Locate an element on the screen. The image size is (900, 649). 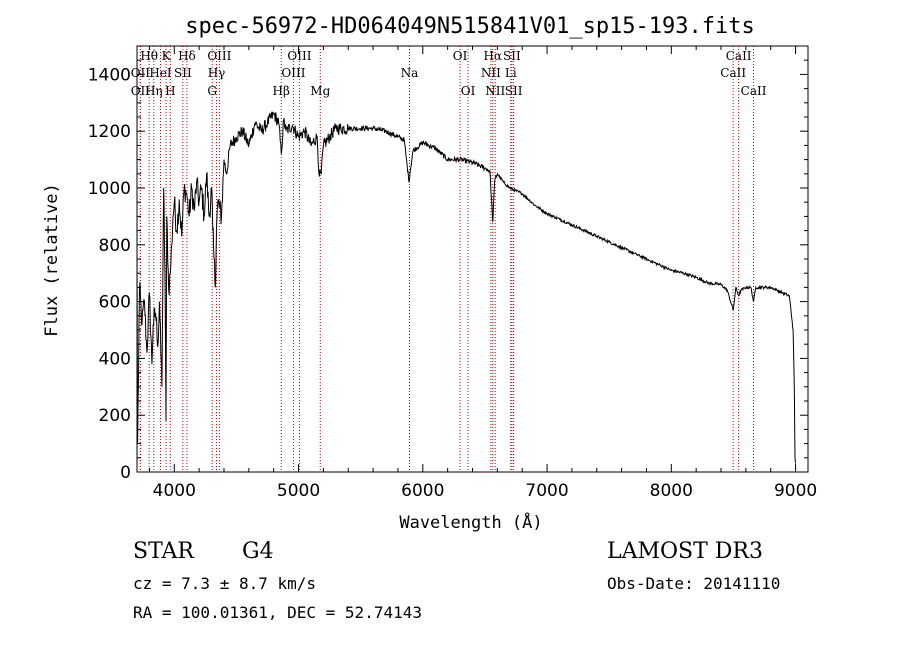
spectral-line-label: Hα is located at coordinates (492, 56).